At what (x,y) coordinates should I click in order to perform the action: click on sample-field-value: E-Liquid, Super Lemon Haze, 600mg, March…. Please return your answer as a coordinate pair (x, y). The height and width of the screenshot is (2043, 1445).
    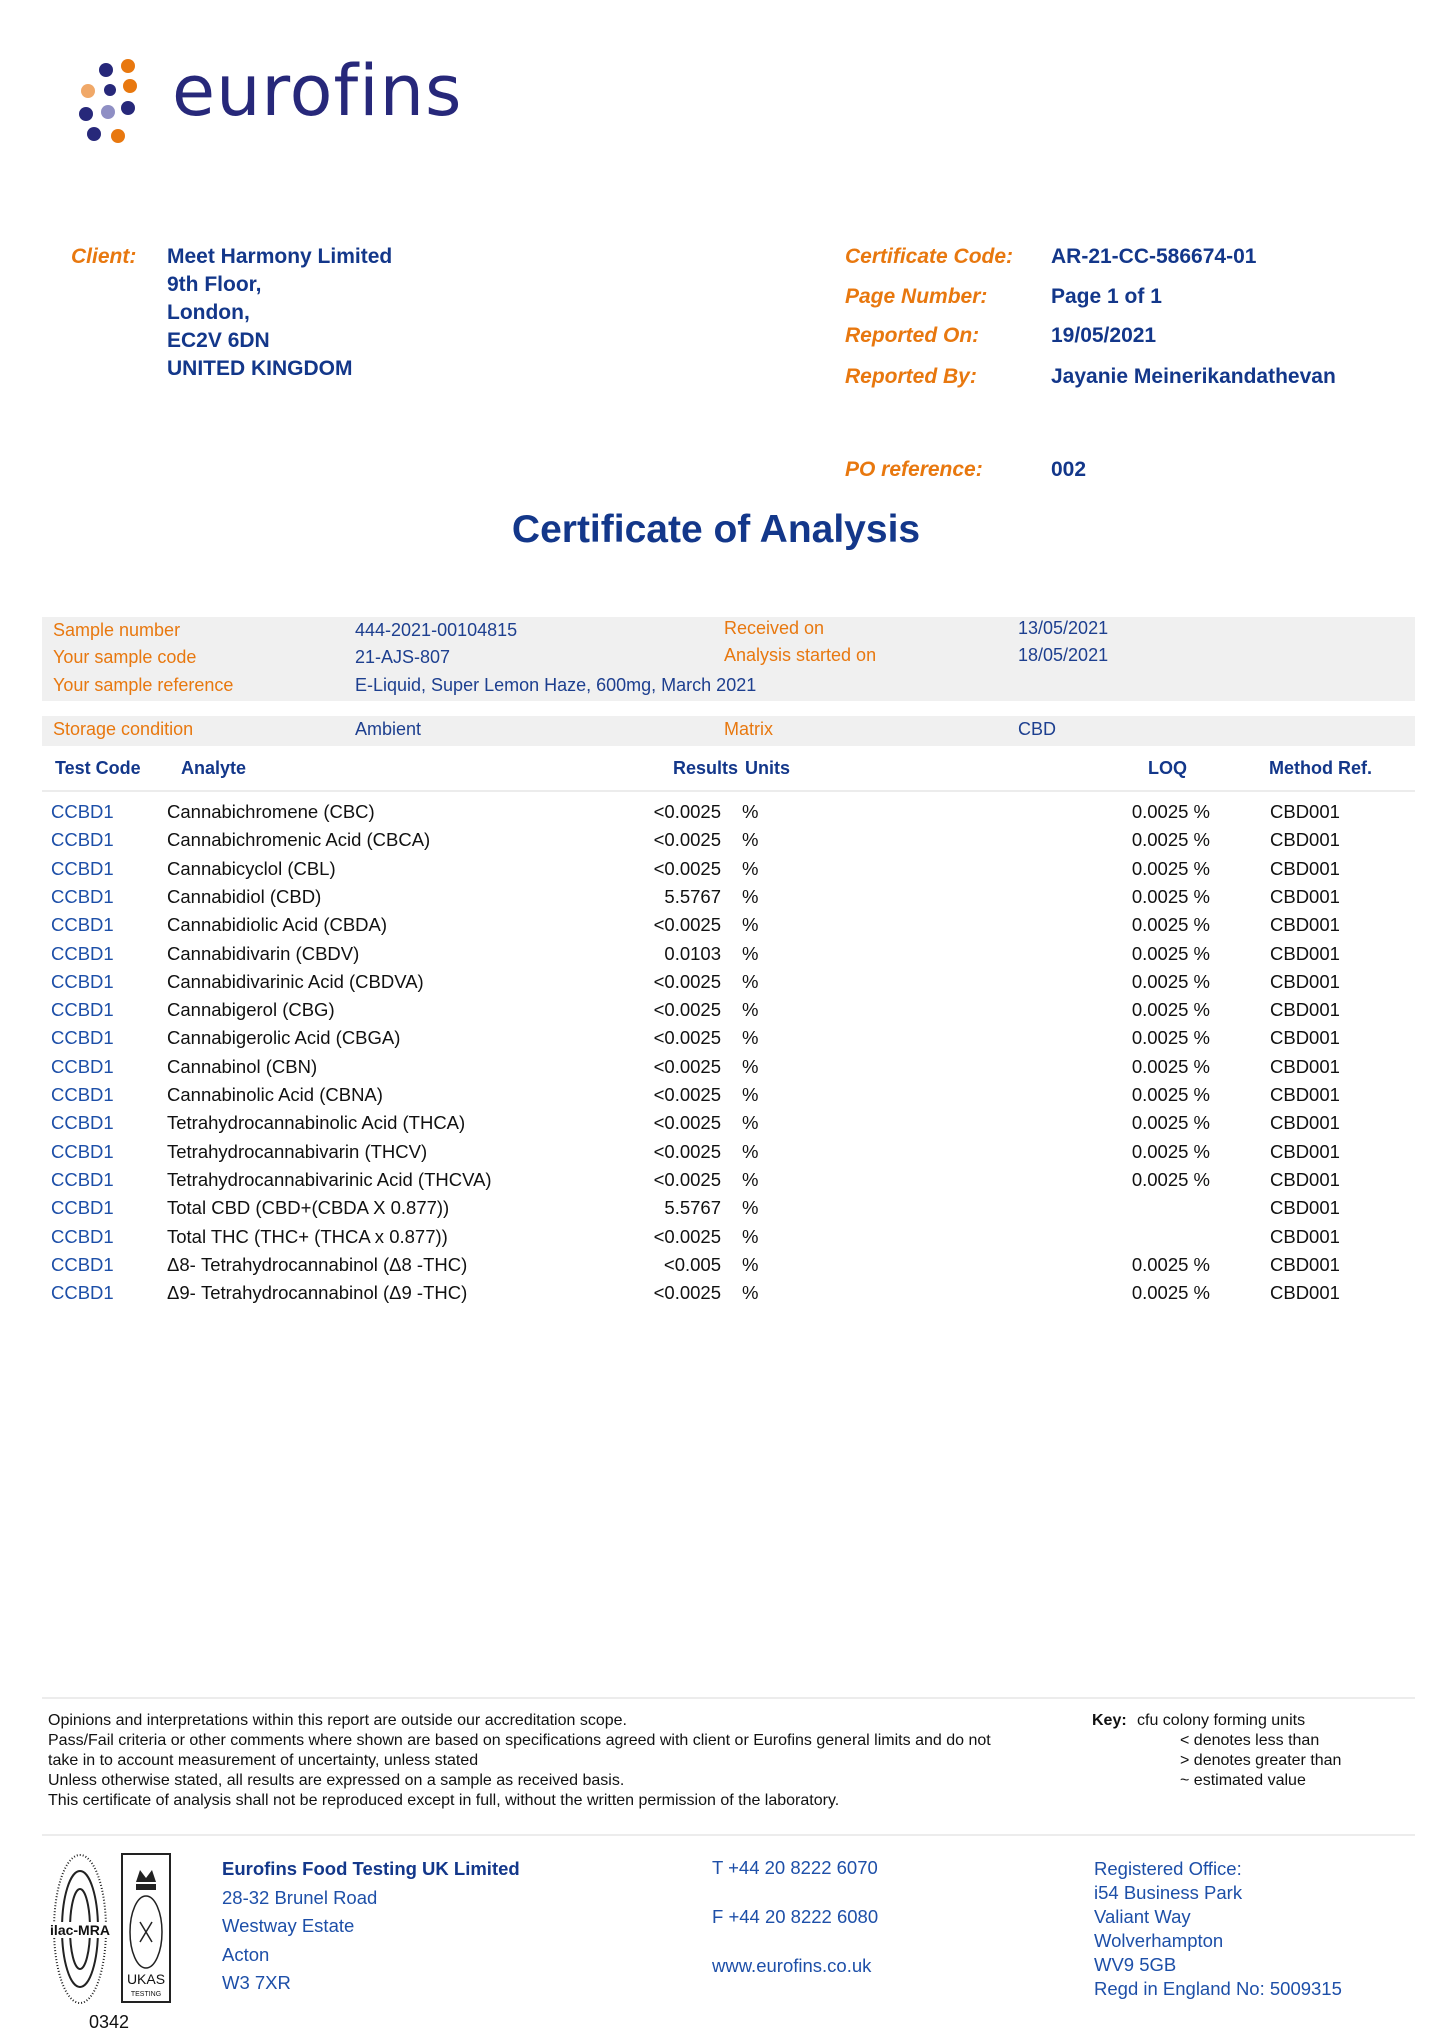
    Looking at the image, I should click on (556, 685).